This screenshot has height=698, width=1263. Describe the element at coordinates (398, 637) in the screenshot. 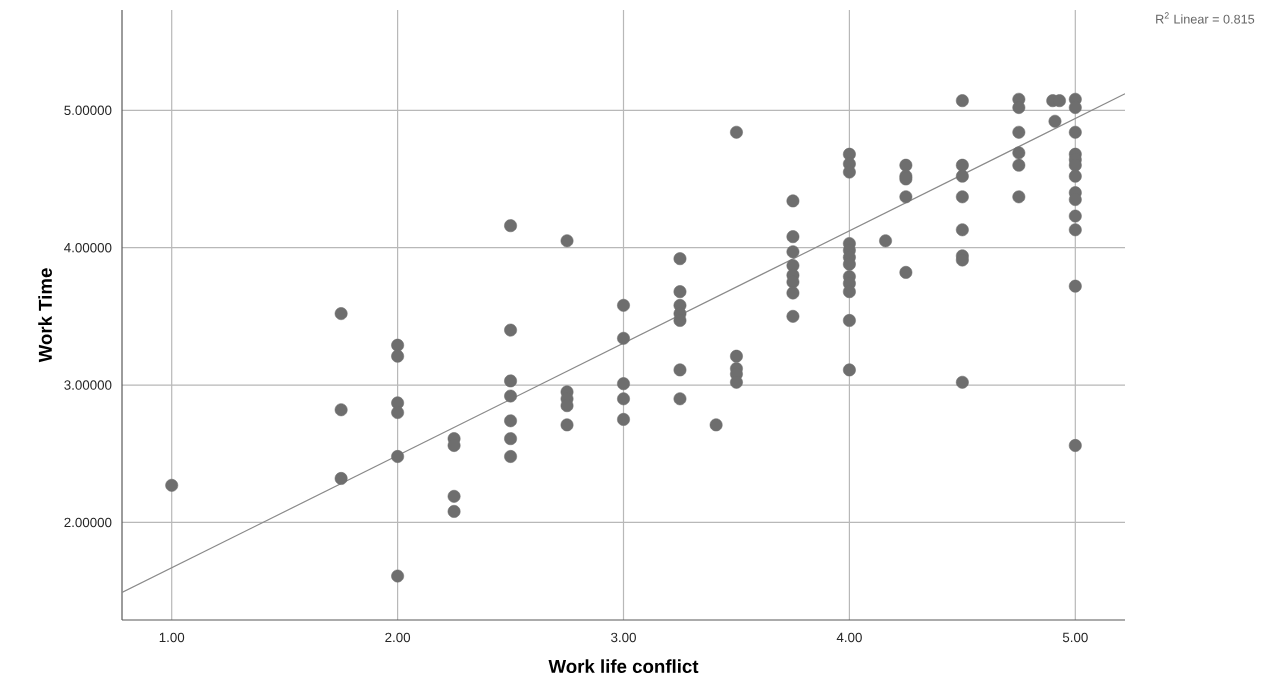

I see `x-tick-label: 2.00` at that location.